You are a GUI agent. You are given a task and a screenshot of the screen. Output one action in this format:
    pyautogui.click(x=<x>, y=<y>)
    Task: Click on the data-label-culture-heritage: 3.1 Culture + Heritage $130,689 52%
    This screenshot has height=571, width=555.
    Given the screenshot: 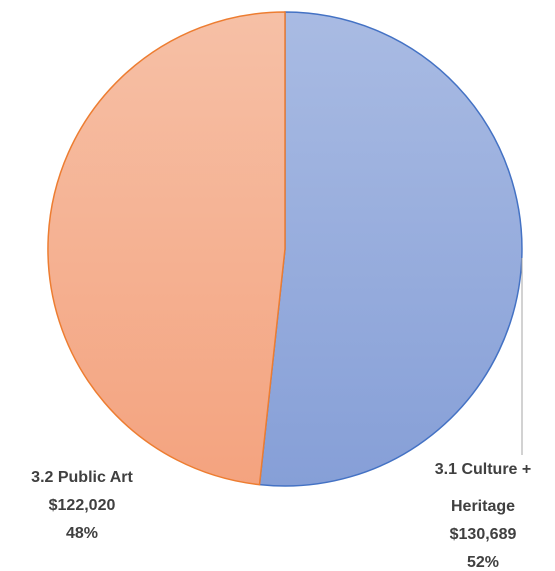 What is the action you would take?
    pyautogui.click(x=483, y=516)
    